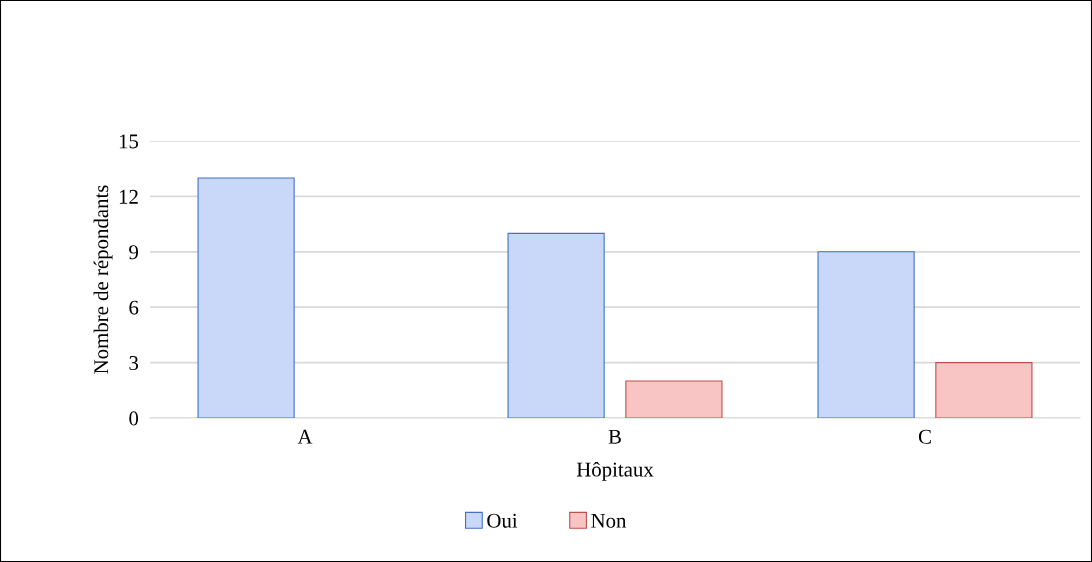 This screenshot has height=562, width=1092. What do you see at coordinates (134, 252) in the screenshot?
I see `y-tick-label: 9` at bounding box center [134, 252].